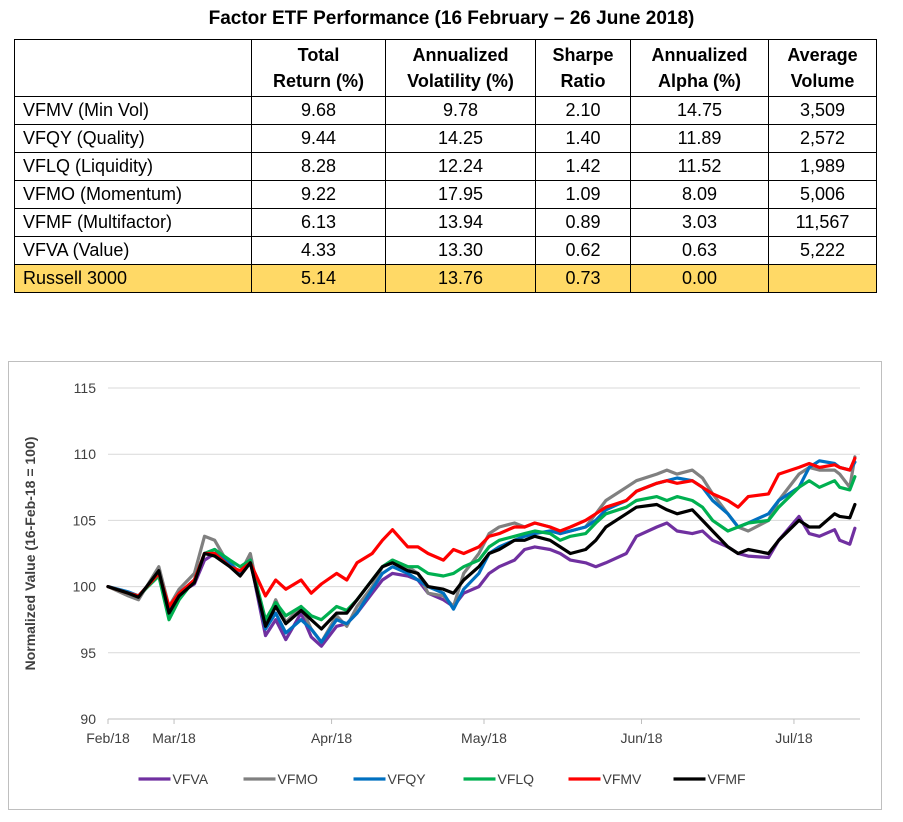 The width and height of the screenshot is (903, 822). What do you see at coordinates (460, 194) in the screenshot?
I see `table-cell: 17.95` at bounding box center [460, 194].